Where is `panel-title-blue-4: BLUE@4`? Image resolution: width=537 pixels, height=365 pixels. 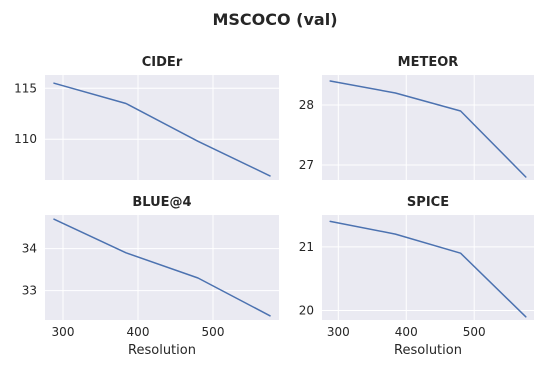
panel-title-blue-4: BLUE@4 is located at coordinates (161, 202).